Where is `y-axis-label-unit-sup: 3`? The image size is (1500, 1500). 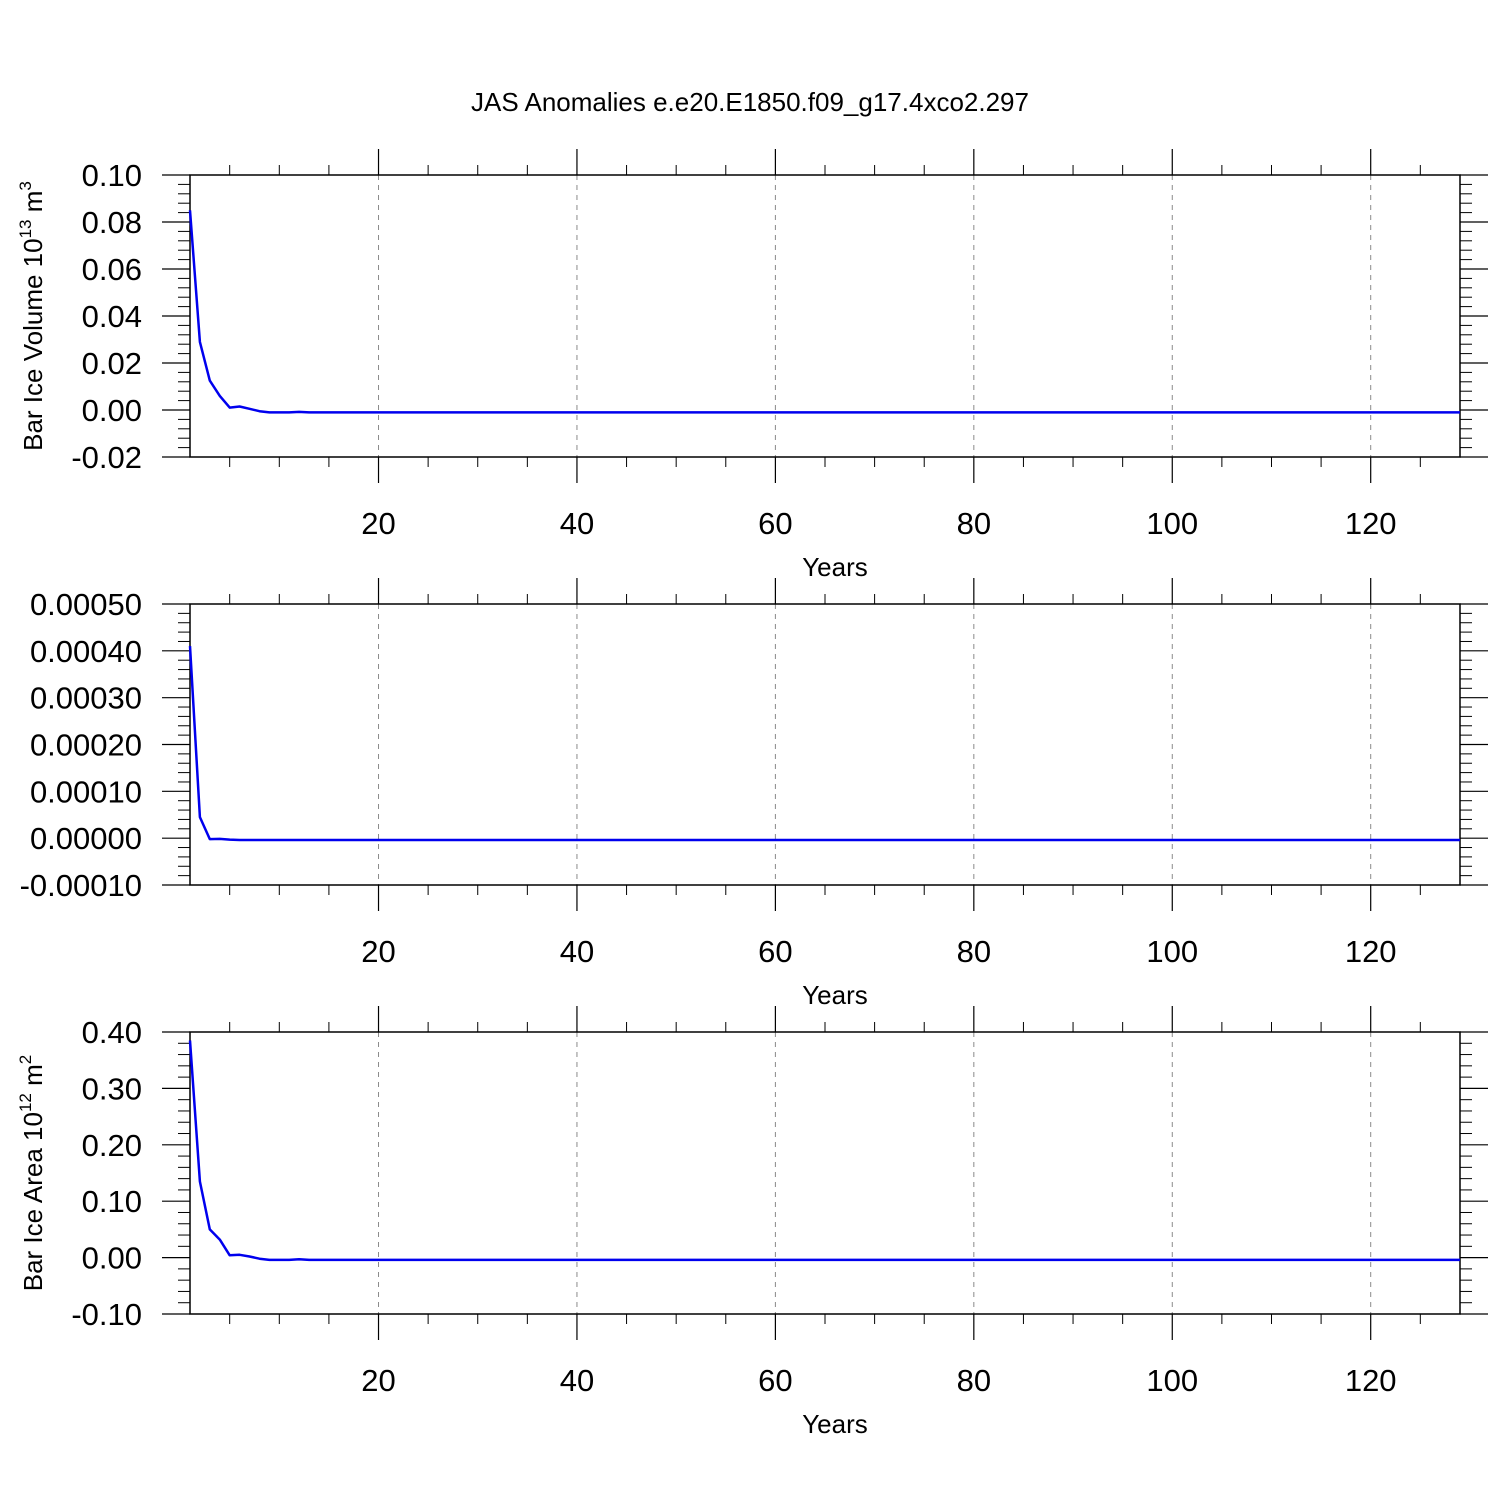
y-axis-label-unit-sup: 3 is located at coordinates (25, 185).